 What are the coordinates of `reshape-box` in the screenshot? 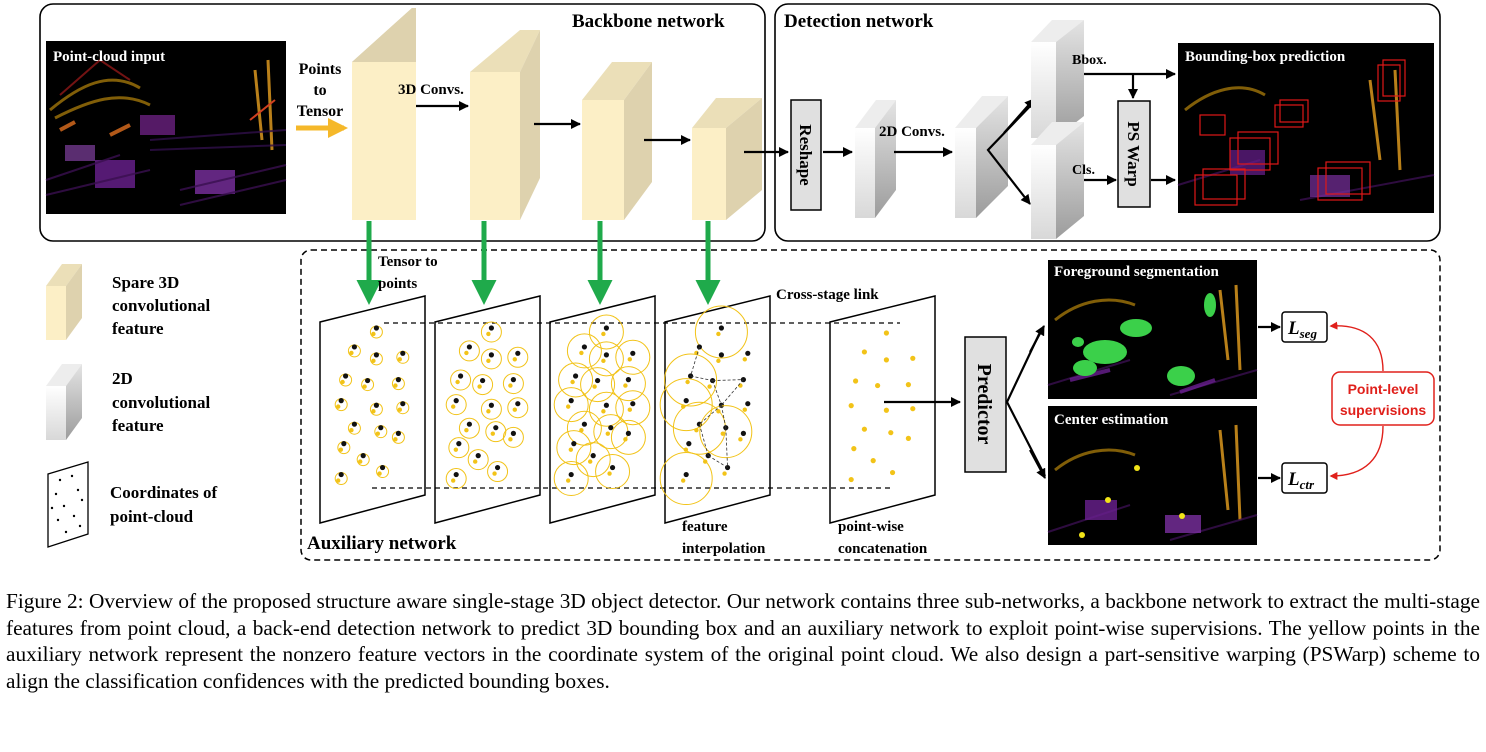 It's located at (806, 155).